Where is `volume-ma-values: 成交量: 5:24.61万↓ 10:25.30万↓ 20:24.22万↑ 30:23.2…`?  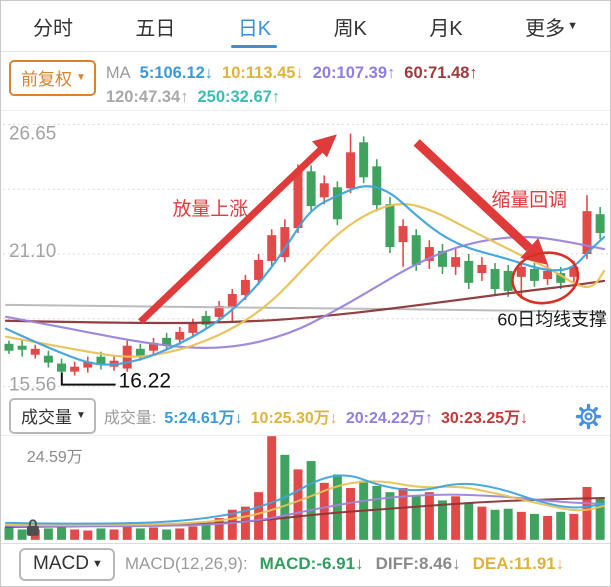 volume-ma-values: 成交量: 5:24.61万↓ 10:25.30万↓ 20:24.22万↑ 30:23.2… is located at coordinates (335, 416).